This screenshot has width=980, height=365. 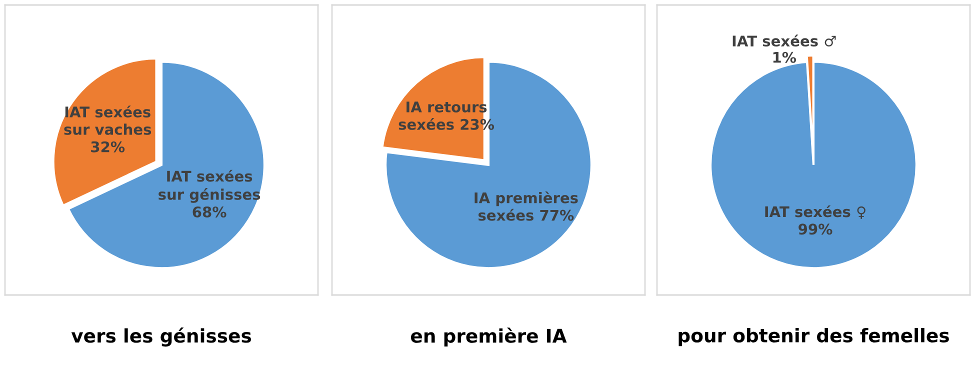 What do you see at coordinates (488, 337) in the screenshot?
I see `text: en première IA` at bounding box center [488, 337].